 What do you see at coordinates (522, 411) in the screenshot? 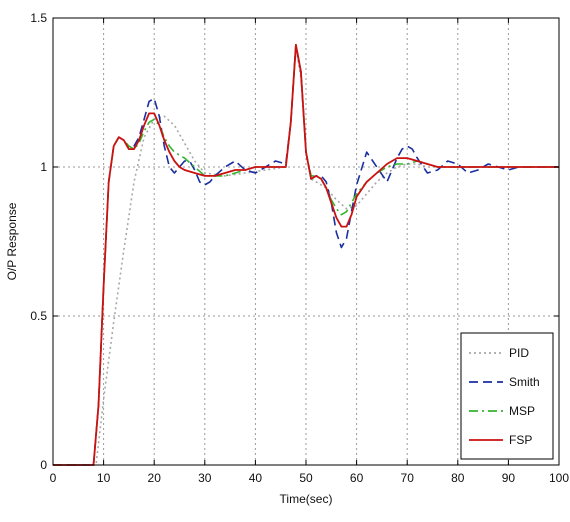
I see `legend-label-msp: MSP` at bounding box center [522, 411].